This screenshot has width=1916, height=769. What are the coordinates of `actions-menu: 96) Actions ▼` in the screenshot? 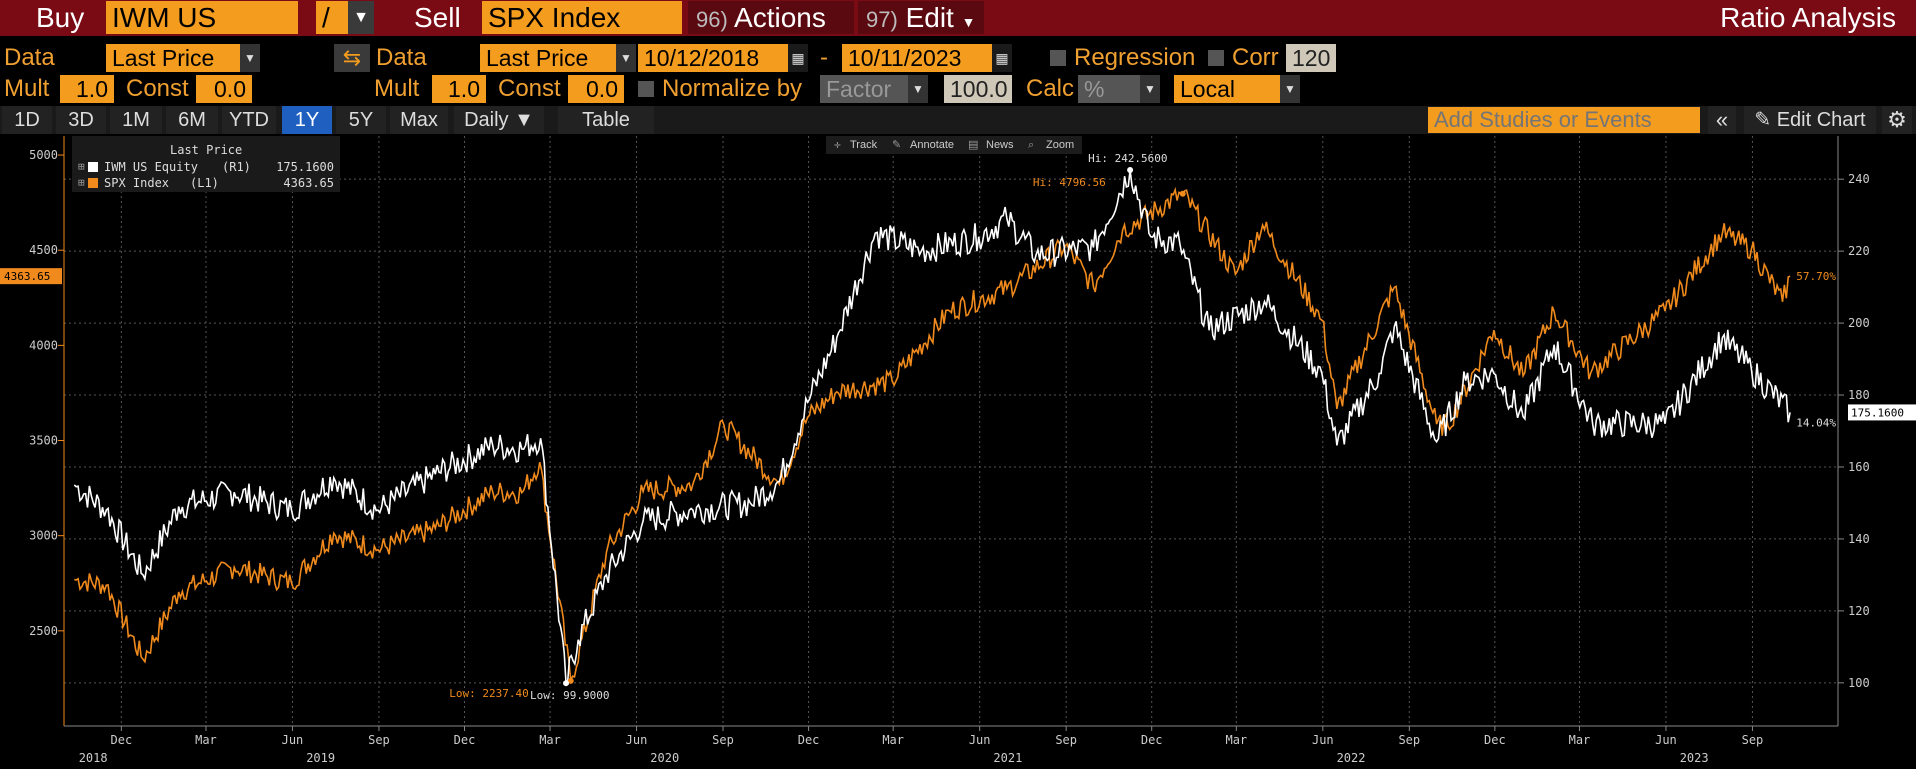 It's located at (771, 33).